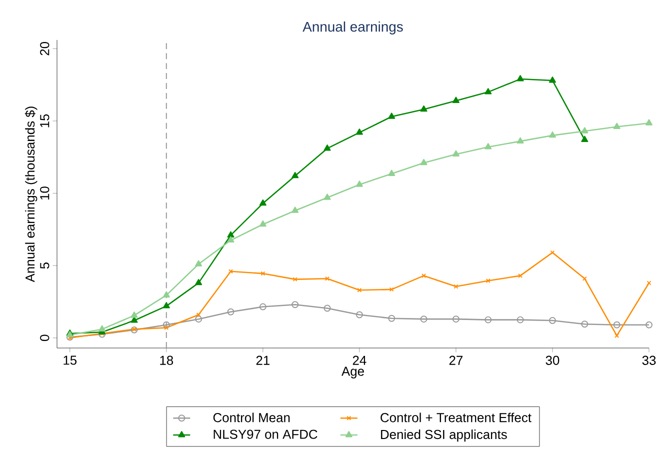 This screenshot has height=463, width=656. I want to click on y-axis-title: Annual earnings (thousands $), so click(31, 194).